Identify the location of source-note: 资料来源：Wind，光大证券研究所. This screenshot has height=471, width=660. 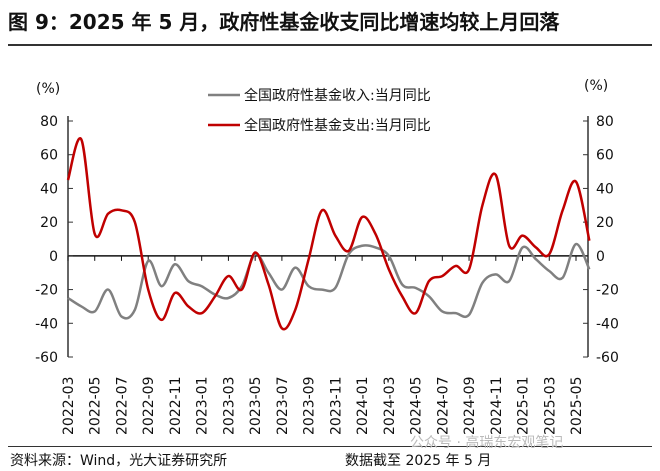
(119, 461).